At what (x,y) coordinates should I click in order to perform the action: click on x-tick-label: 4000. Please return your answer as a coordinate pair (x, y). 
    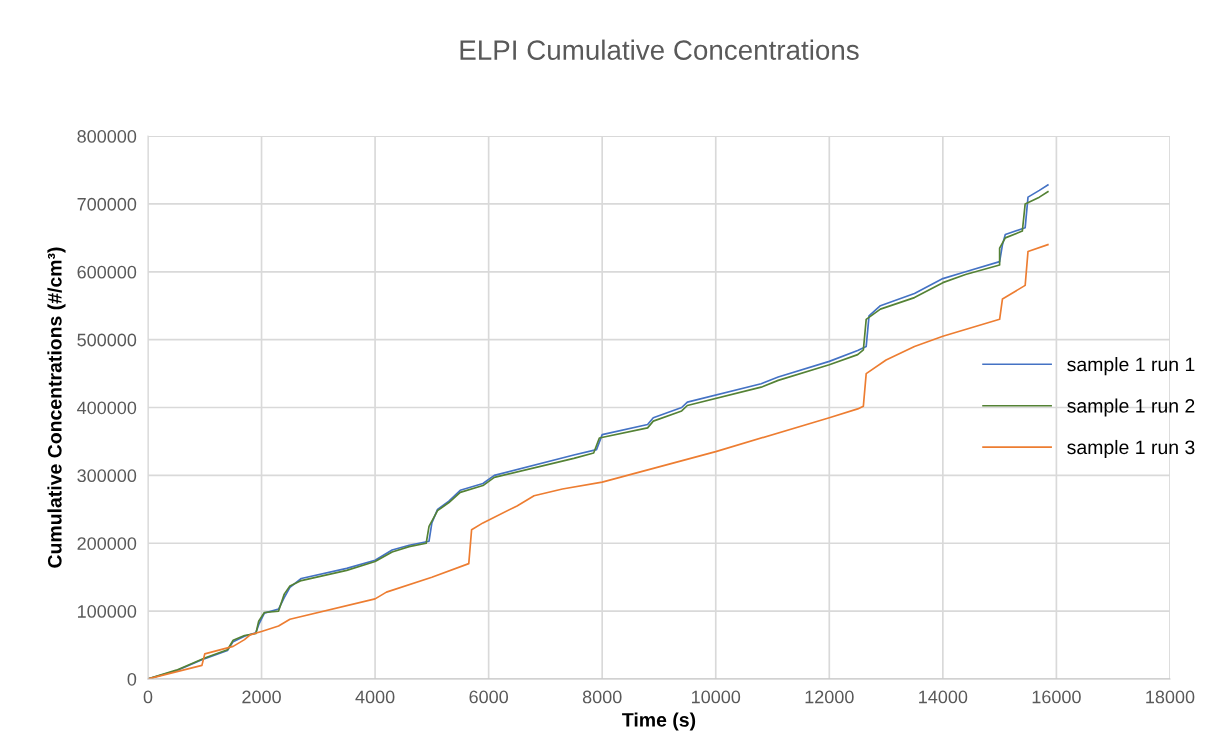
    Looking at the image, I should click on (375, 697).